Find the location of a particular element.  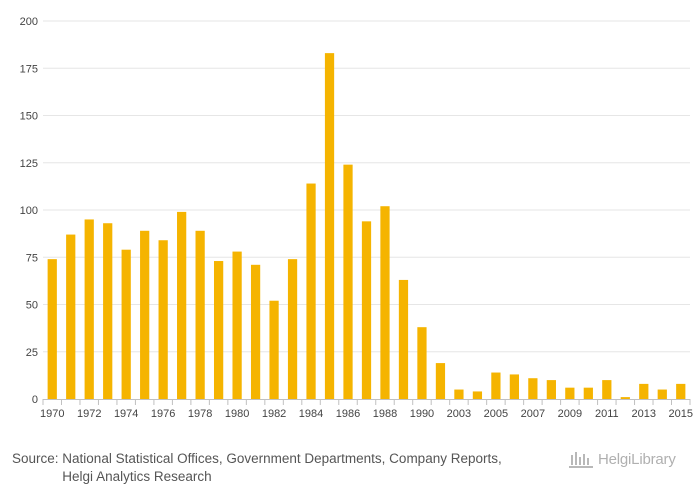

bar-2014 is located at coordinates (662, 394).